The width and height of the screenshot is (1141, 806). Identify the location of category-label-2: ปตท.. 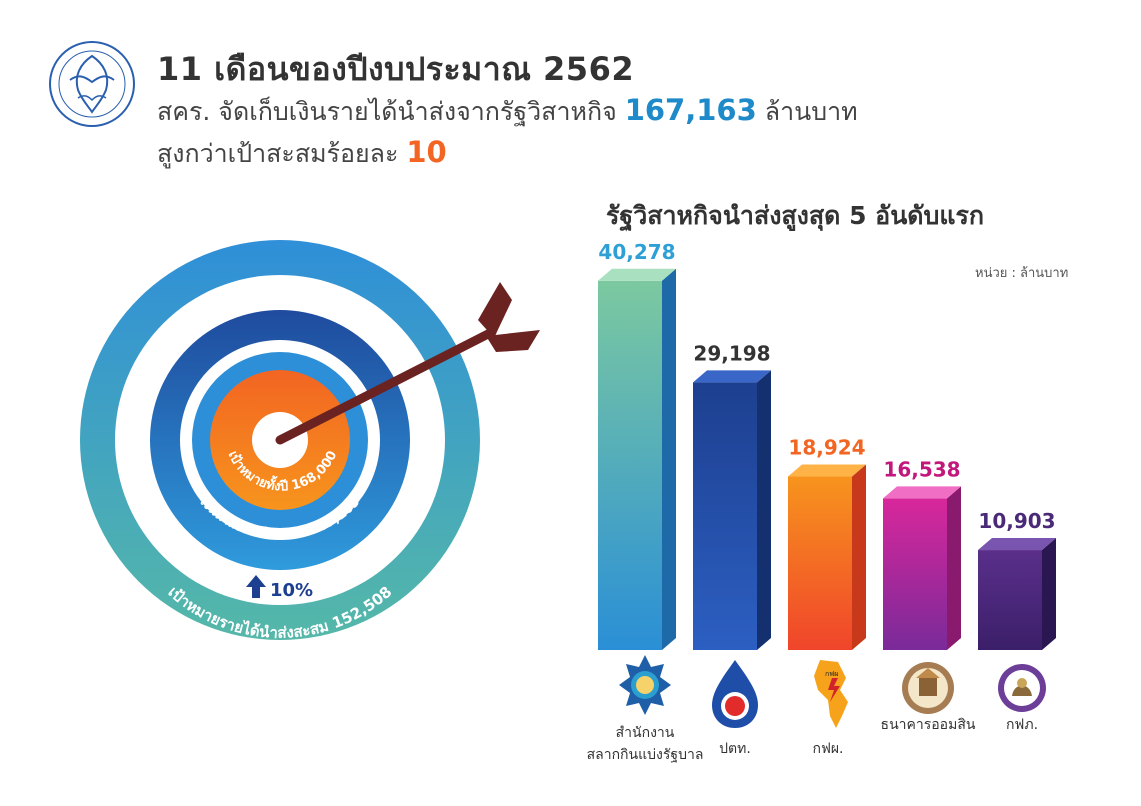
(735, 749).